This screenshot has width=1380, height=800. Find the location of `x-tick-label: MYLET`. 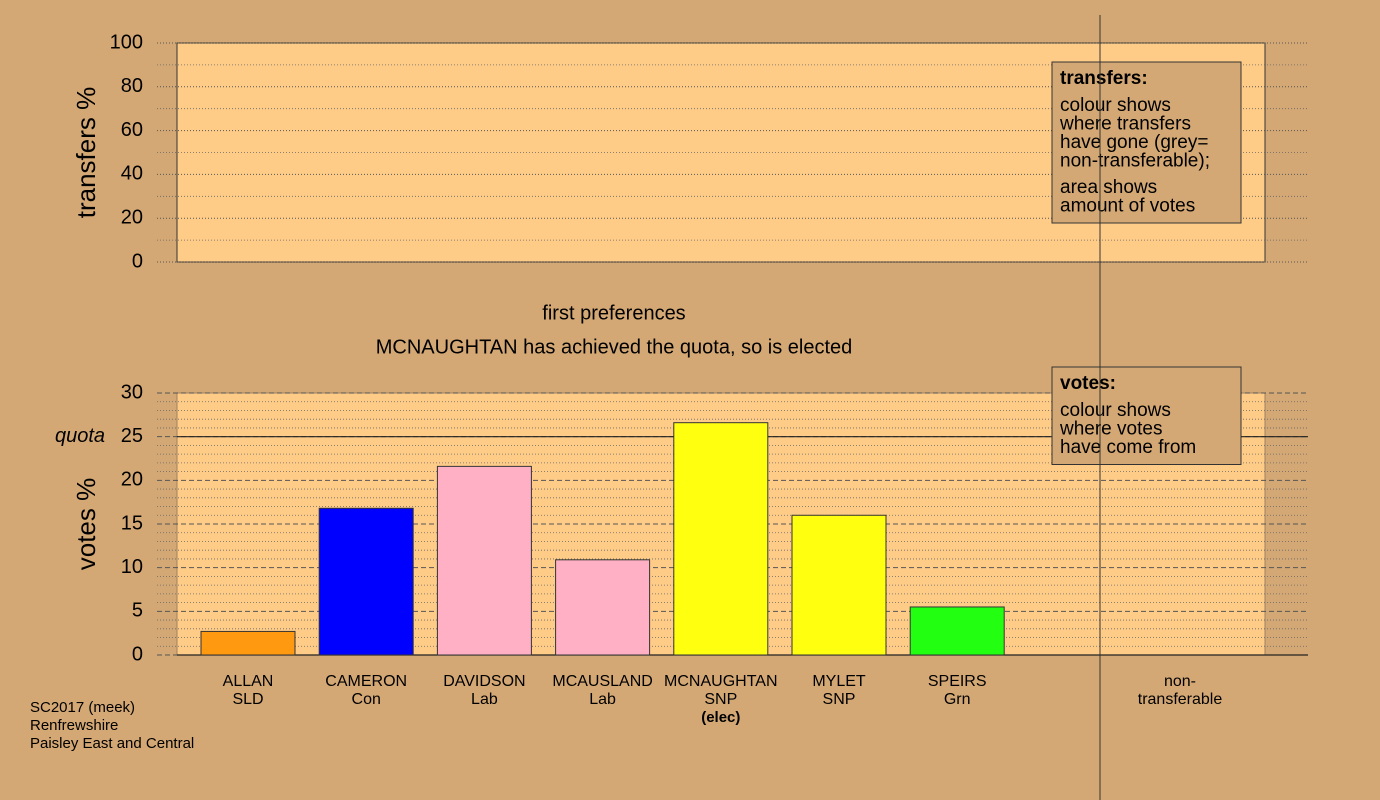

x-tick-label: MYLET is located at coordinates (839, 681).